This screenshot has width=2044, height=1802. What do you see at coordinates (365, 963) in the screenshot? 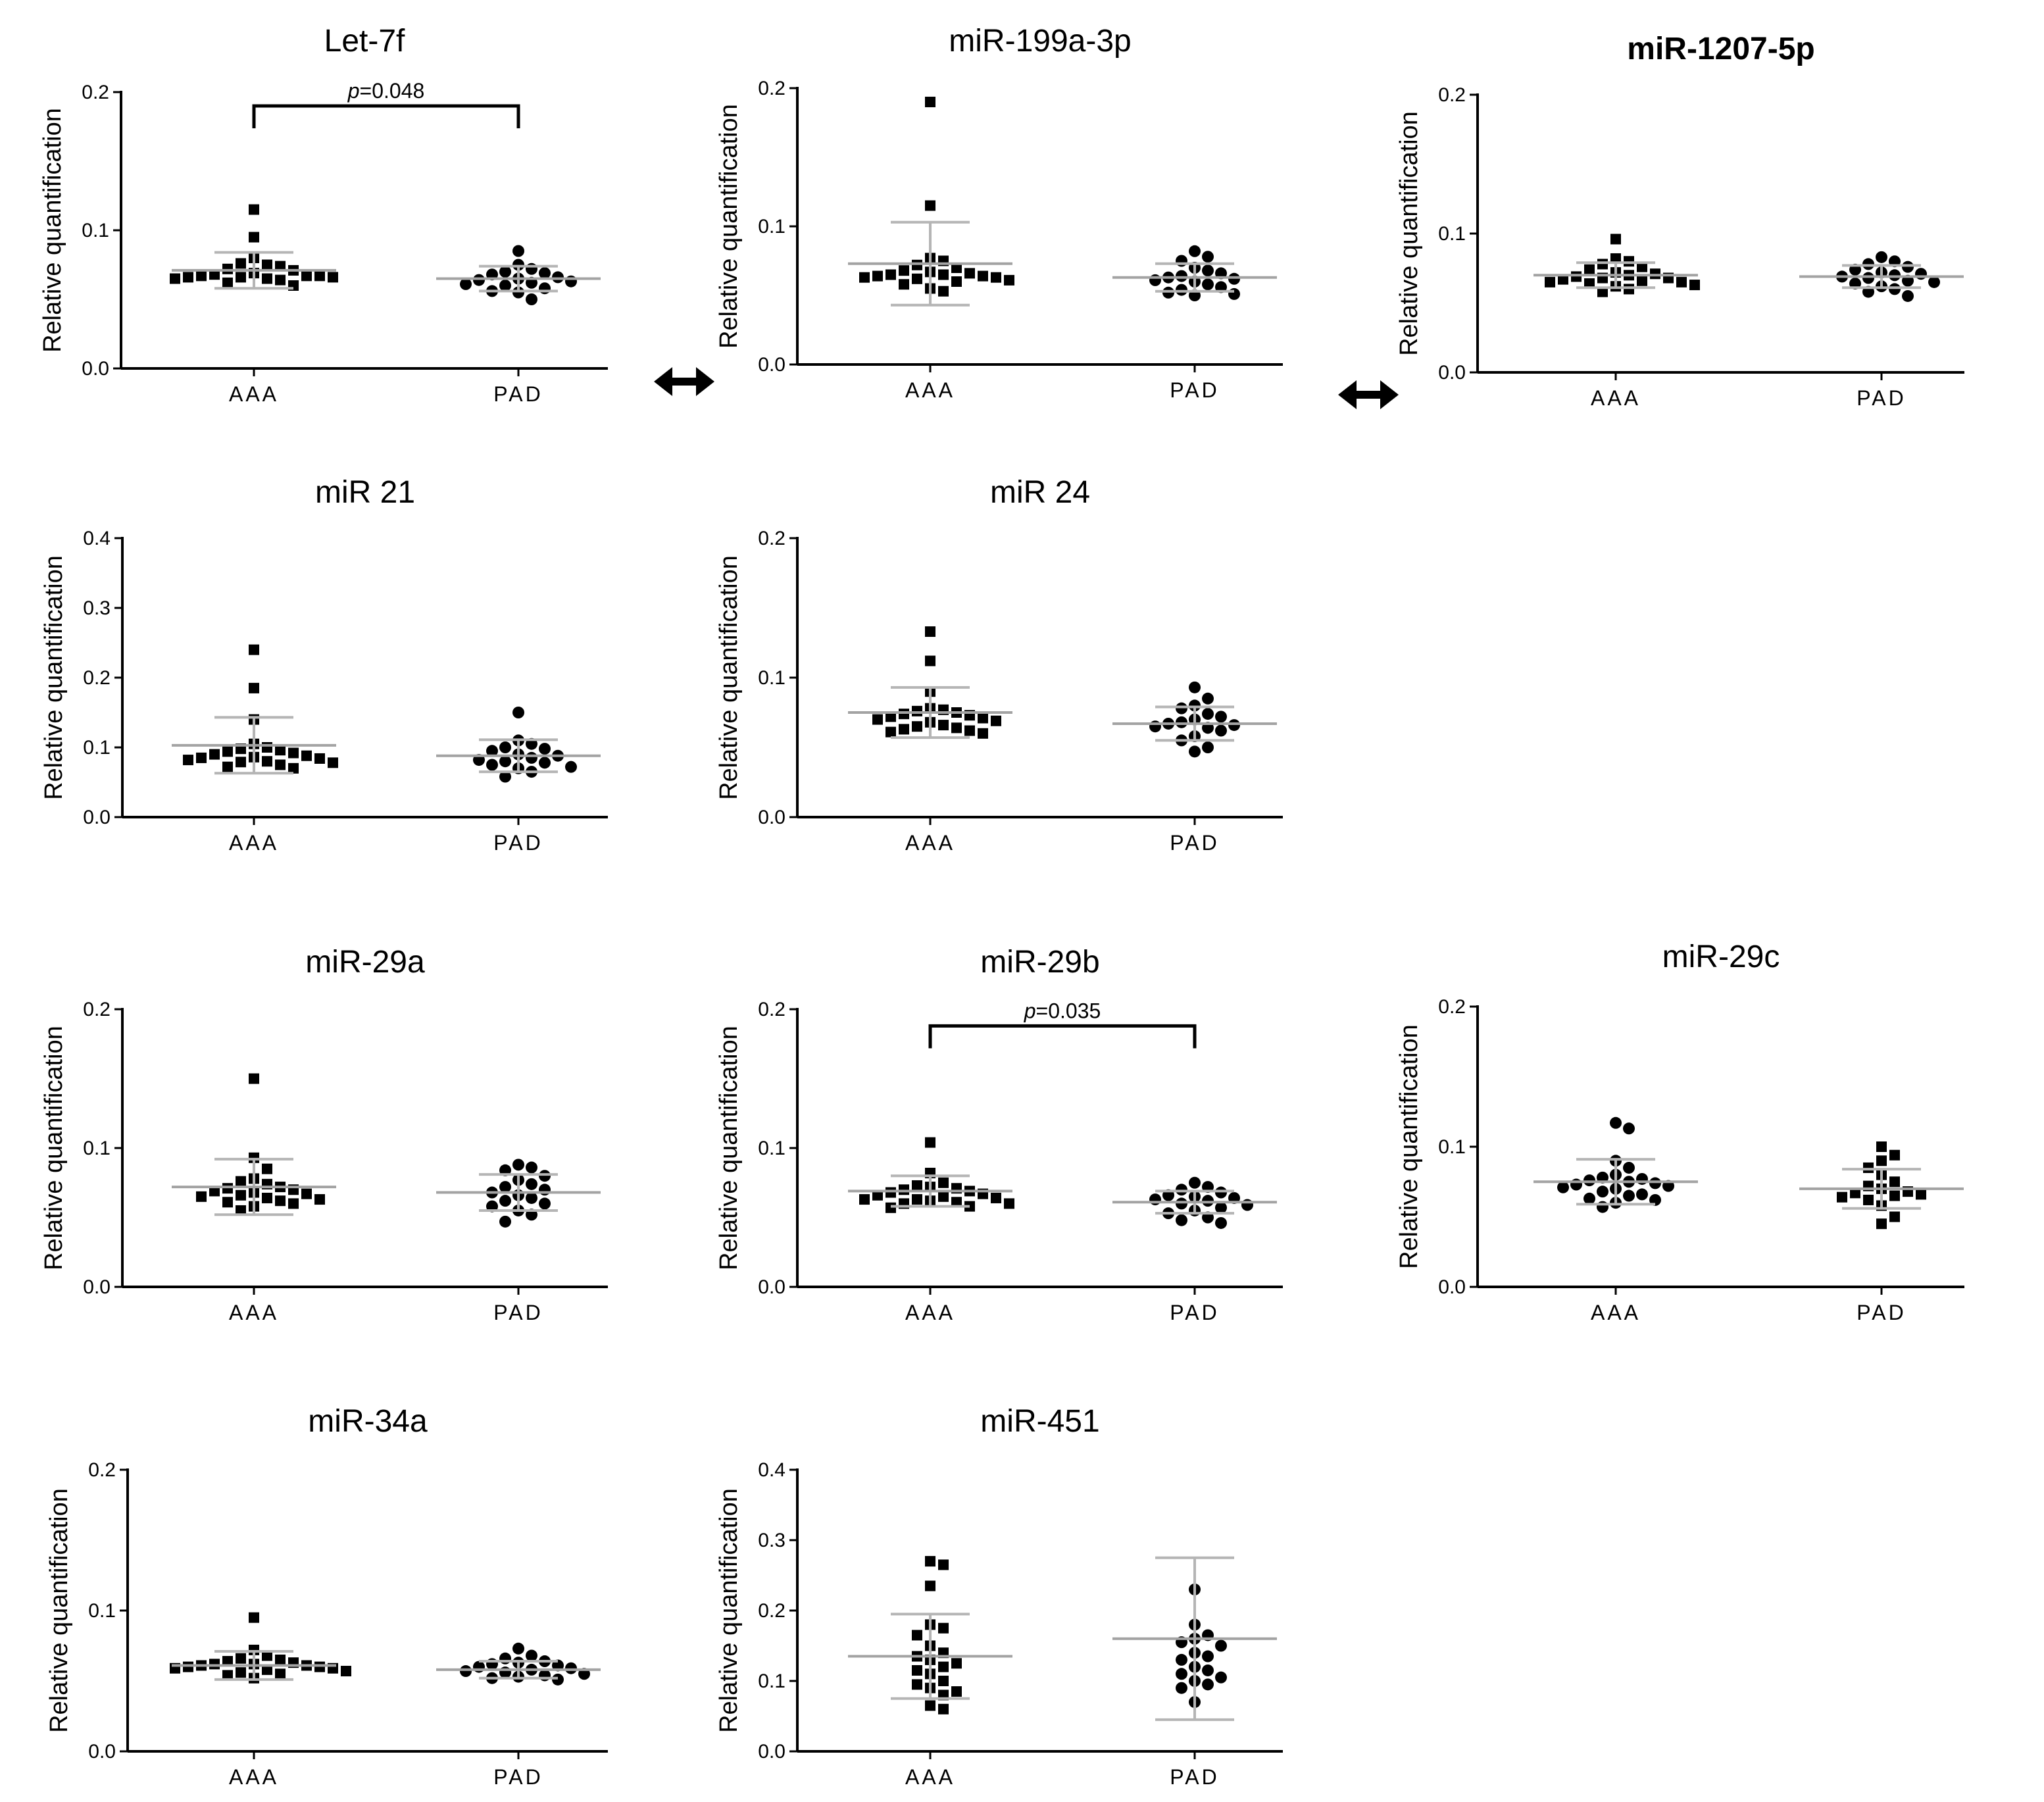
I see `panel-title: miR-29a` at bounding box center [365, 963].